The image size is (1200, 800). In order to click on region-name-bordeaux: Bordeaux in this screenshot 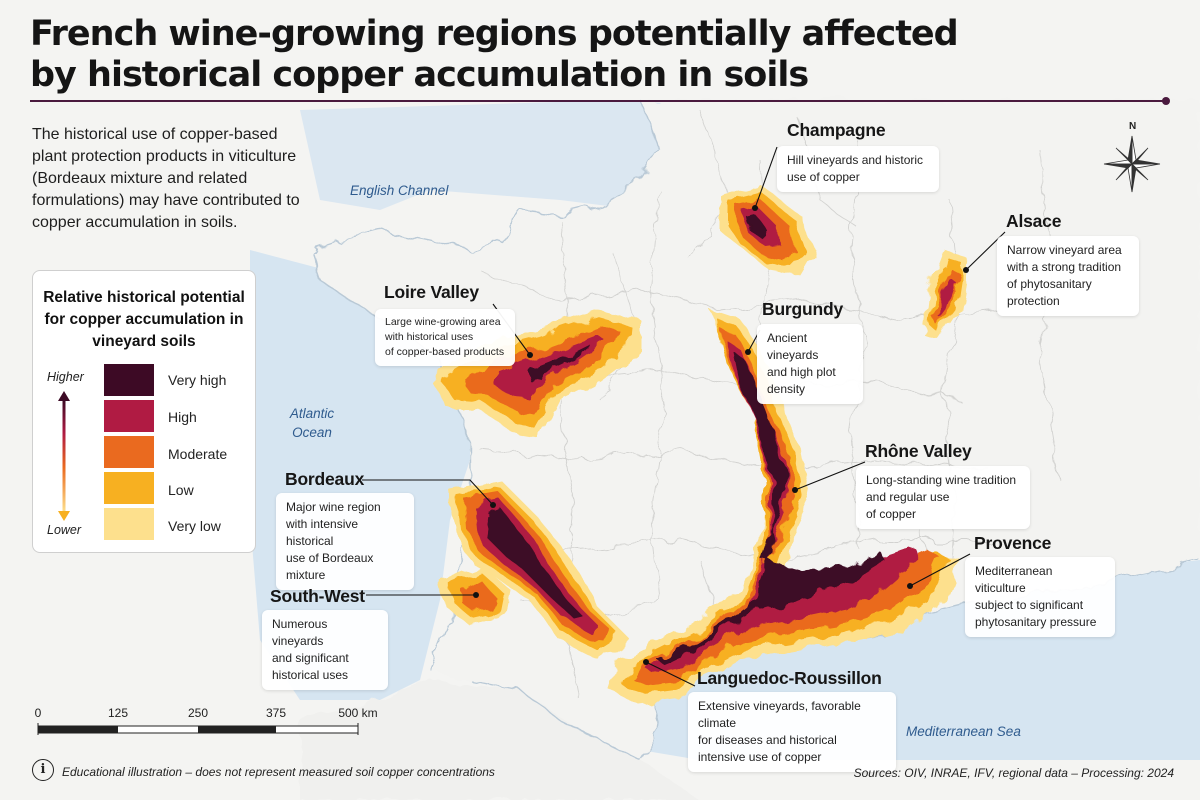, I will do `click(325, 479)`.